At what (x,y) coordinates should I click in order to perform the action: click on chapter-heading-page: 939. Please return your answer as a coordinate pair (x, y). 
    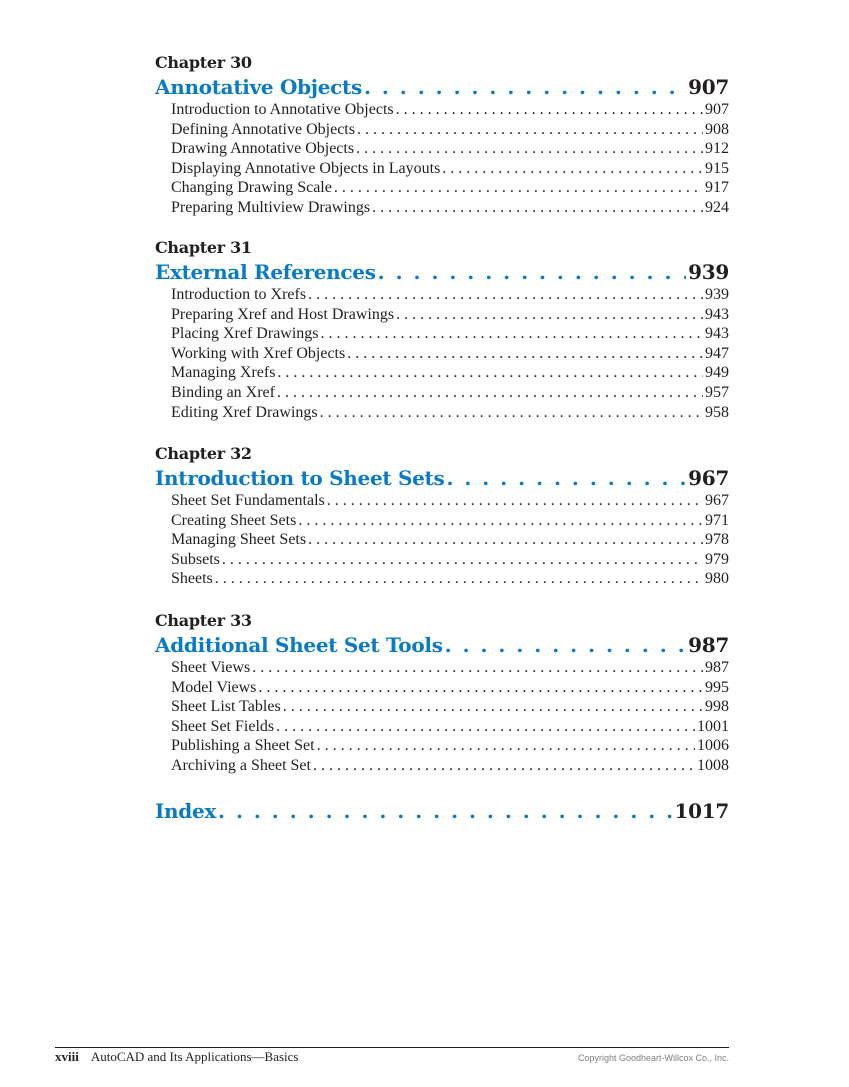
    Looking at the image, I should click on (708, 272).